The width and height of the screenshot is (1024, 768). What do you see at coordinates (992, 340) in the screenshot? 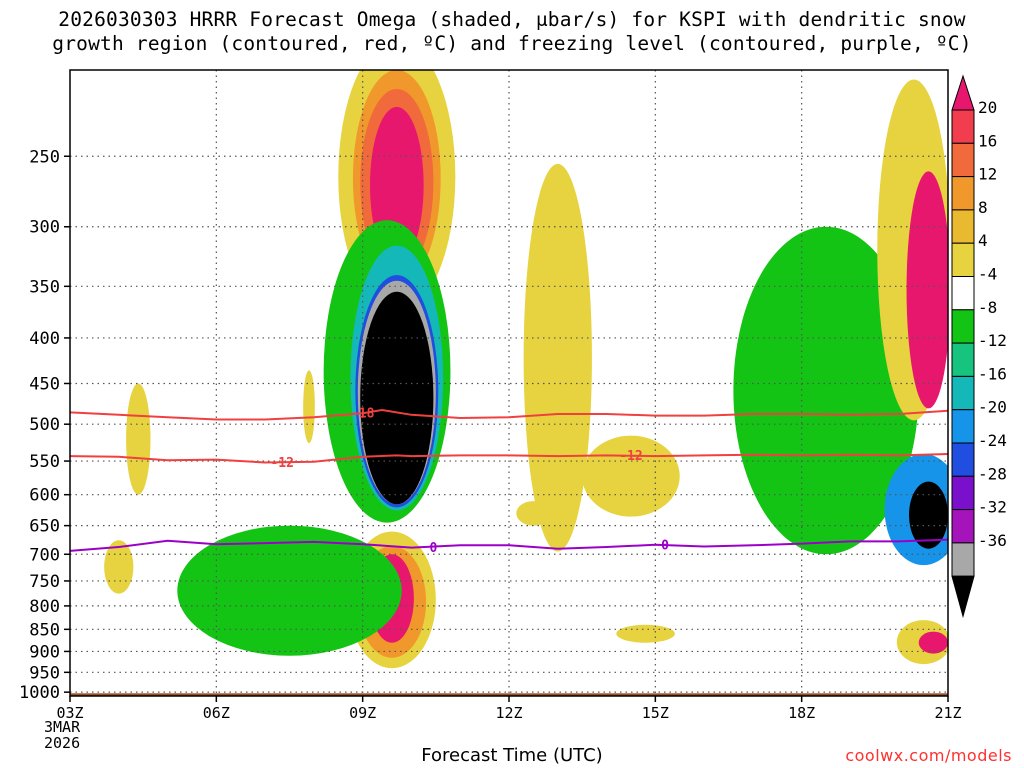
I see `colorbar-label--12: -12` at bounding box center [992, 340].